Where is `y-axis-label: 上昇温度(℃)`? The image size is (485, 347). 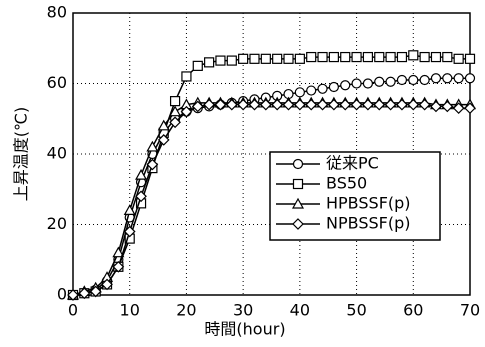 y-axis-label: 上昇温度(℃) is located at coordinates (21, 154).